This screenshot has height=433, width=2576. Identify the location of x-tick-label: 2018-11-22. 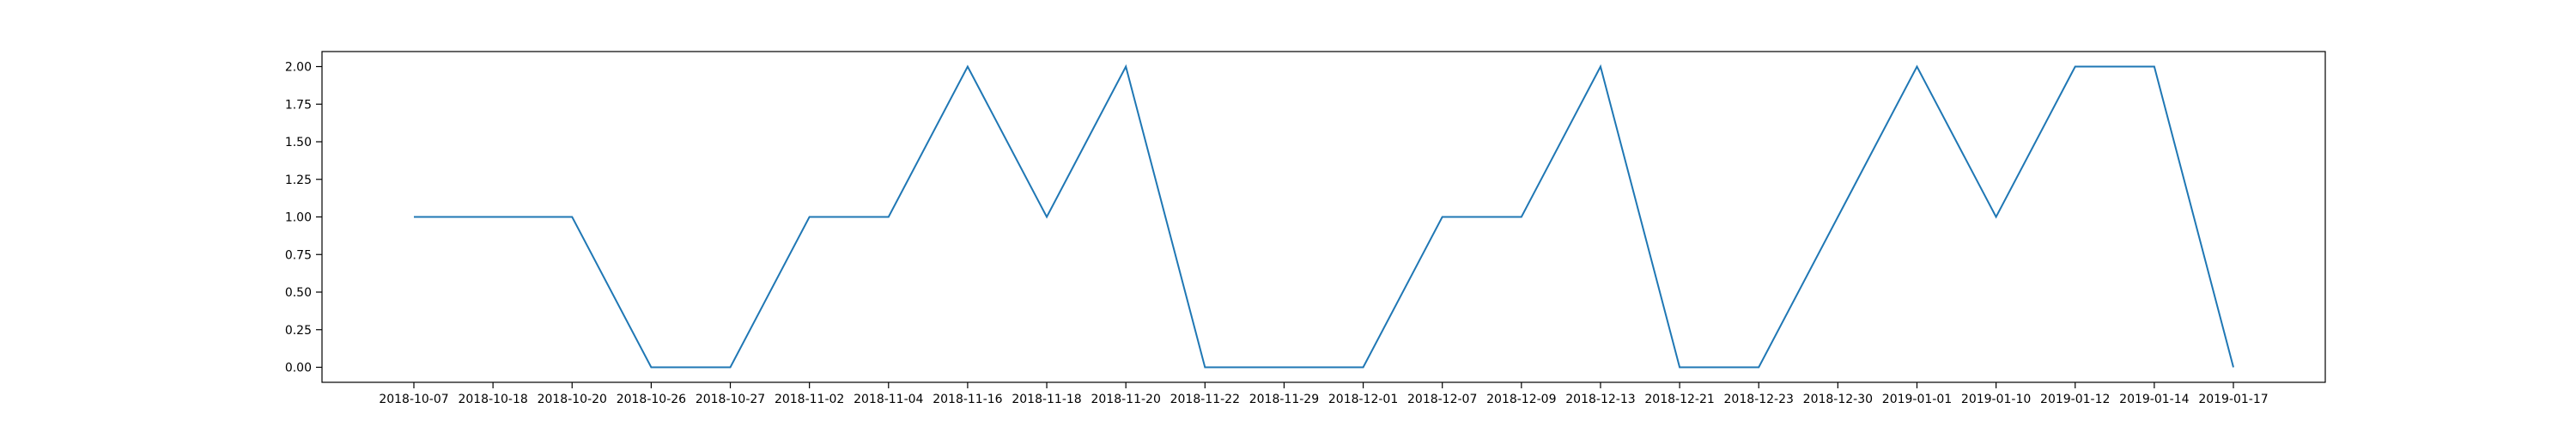
(1205, 399).